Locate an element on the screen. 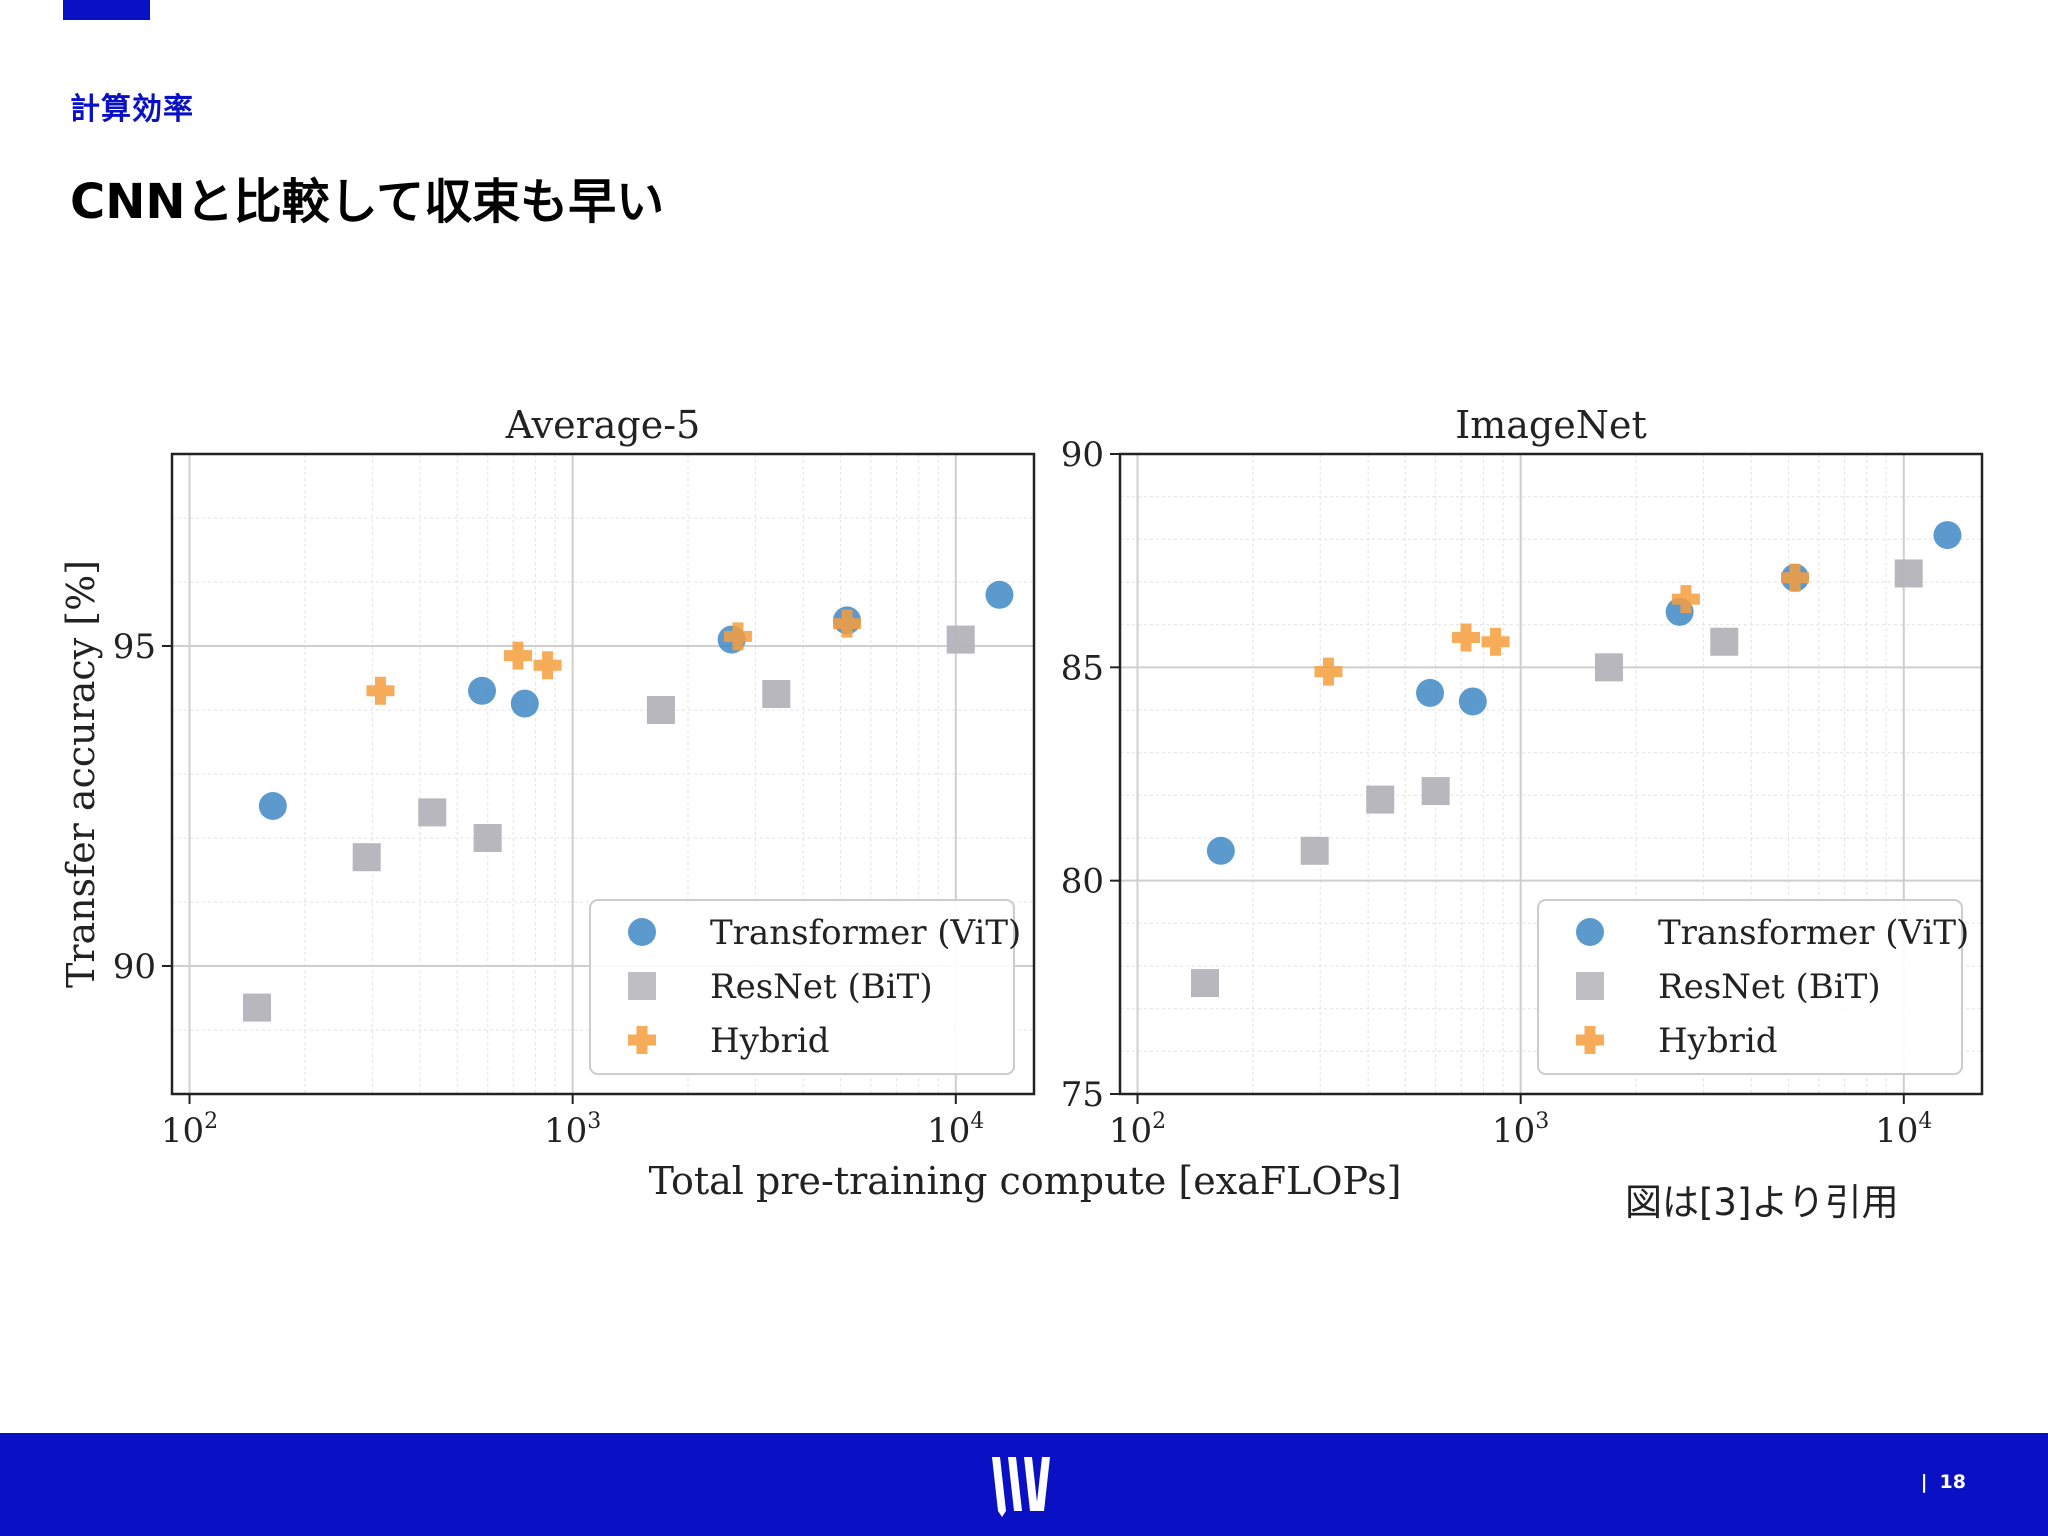 The image size is (2048, 1536). figure-caption: 図は[3]より引用 is located at coordinates (1762, 1202).